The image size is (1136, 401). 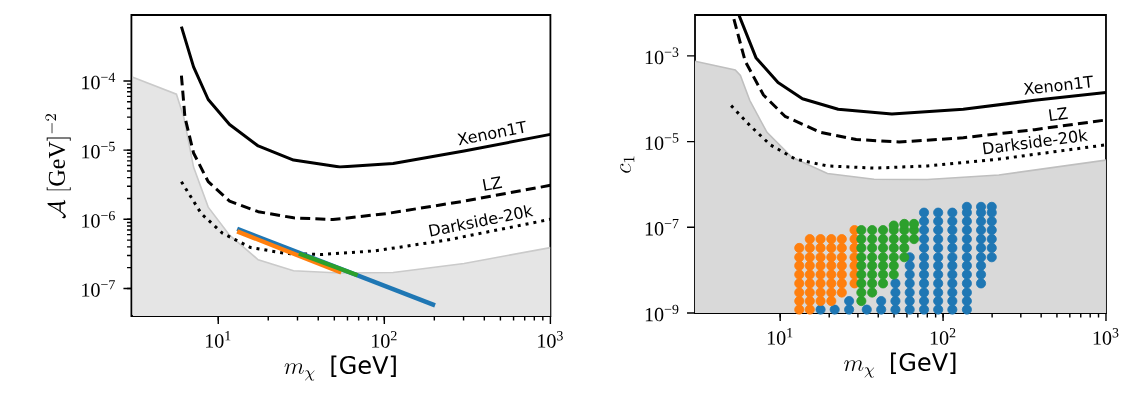 I want to click on text: Darkside-20k, so click(x=1035, y=142).